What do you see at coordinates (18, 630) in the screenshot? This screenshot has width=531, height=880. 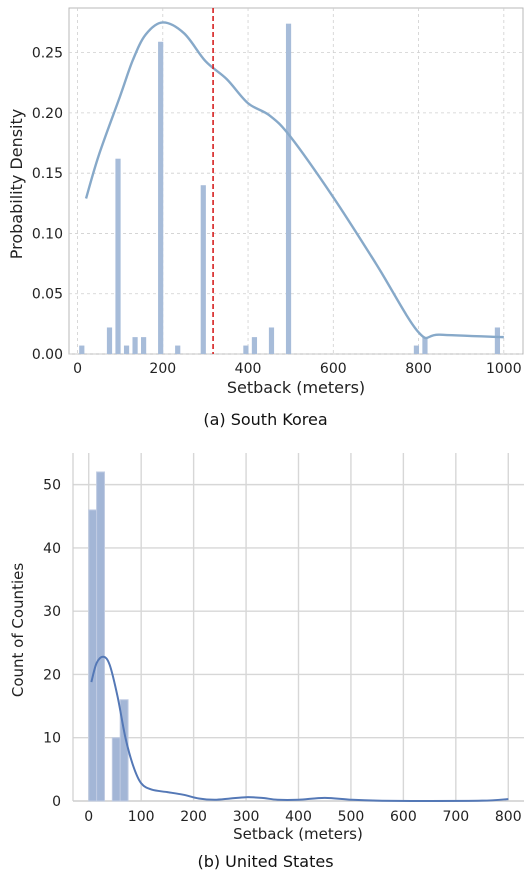 I see `y-axis-label: Count of Counties` at bounding box center [18, 630].